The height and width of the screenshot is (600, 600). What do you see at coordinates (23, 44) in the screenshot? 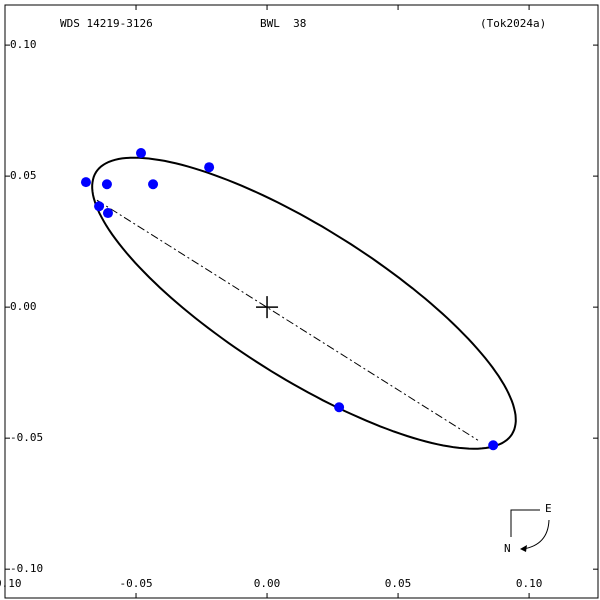
I see `y-tick-label: 0.10` at bounding box center [23, 44].